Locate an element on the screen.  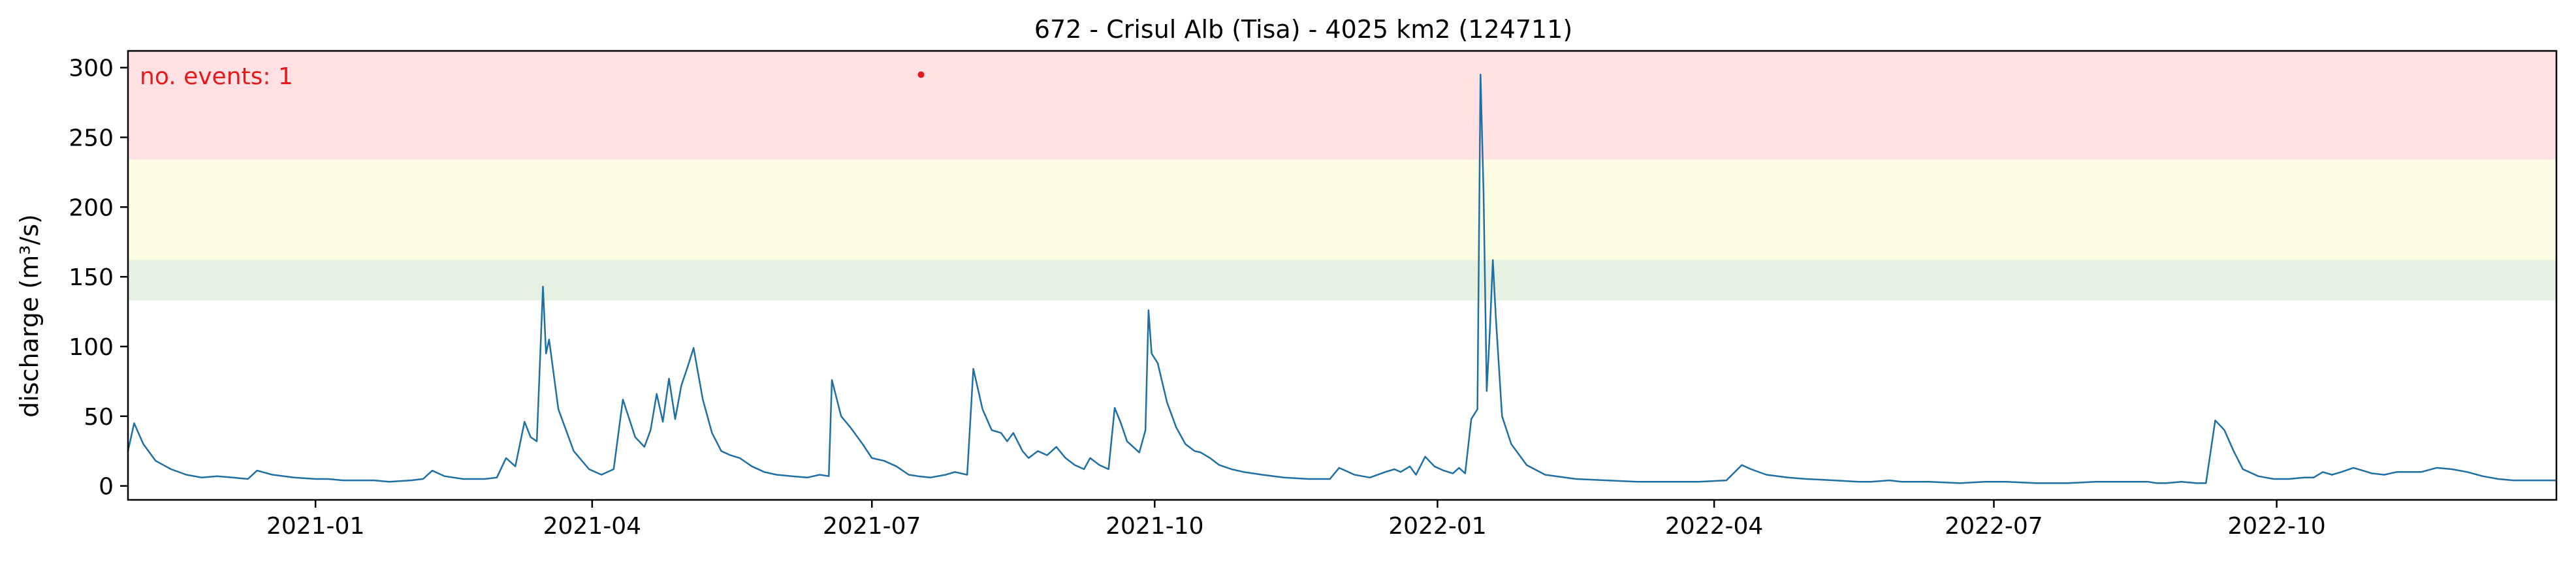
y-tick-label: 150 is located at coordinates (92, 277).